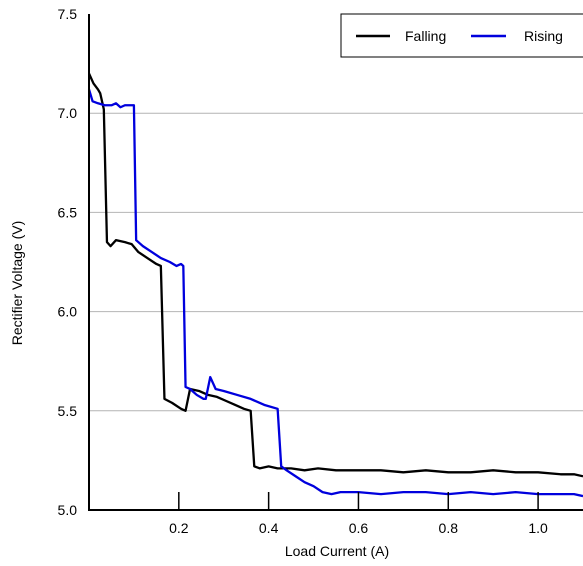  I want to click on y-tick-label-4: 7.0, so click(68, 113).